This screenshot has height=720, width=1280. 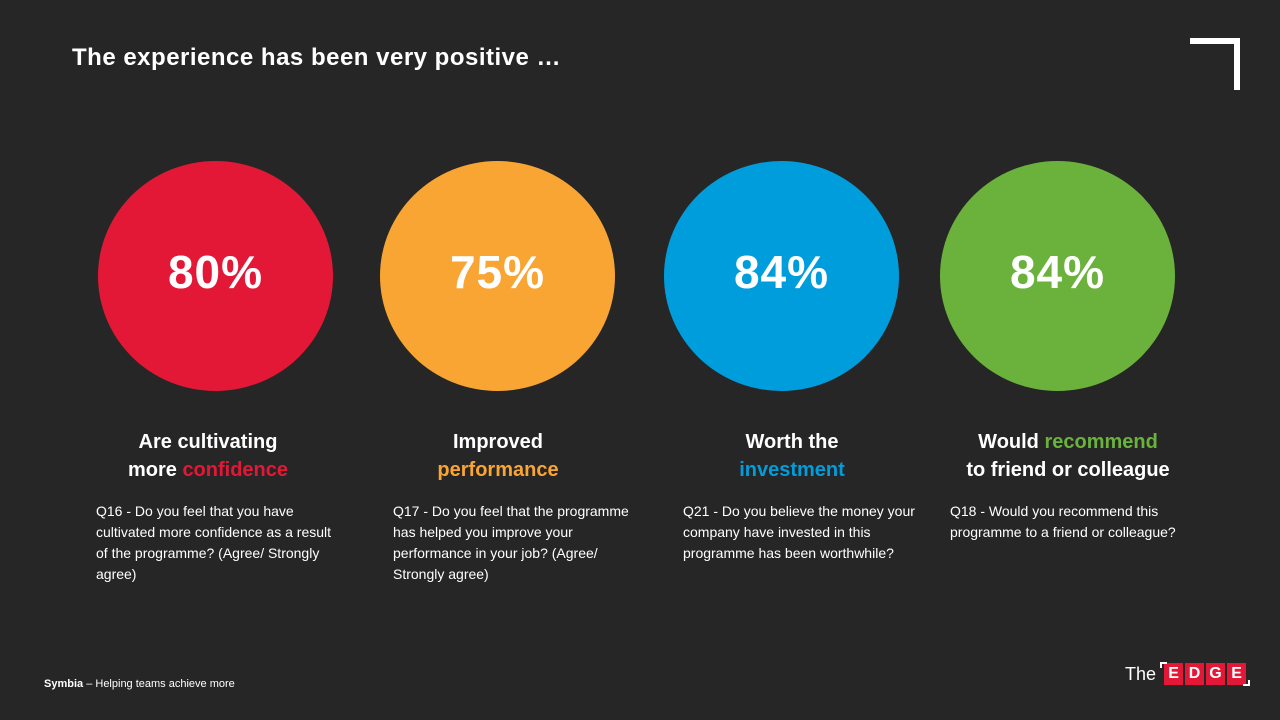 I want to click on heading-line1: Would, so click(x=1011, y=442).